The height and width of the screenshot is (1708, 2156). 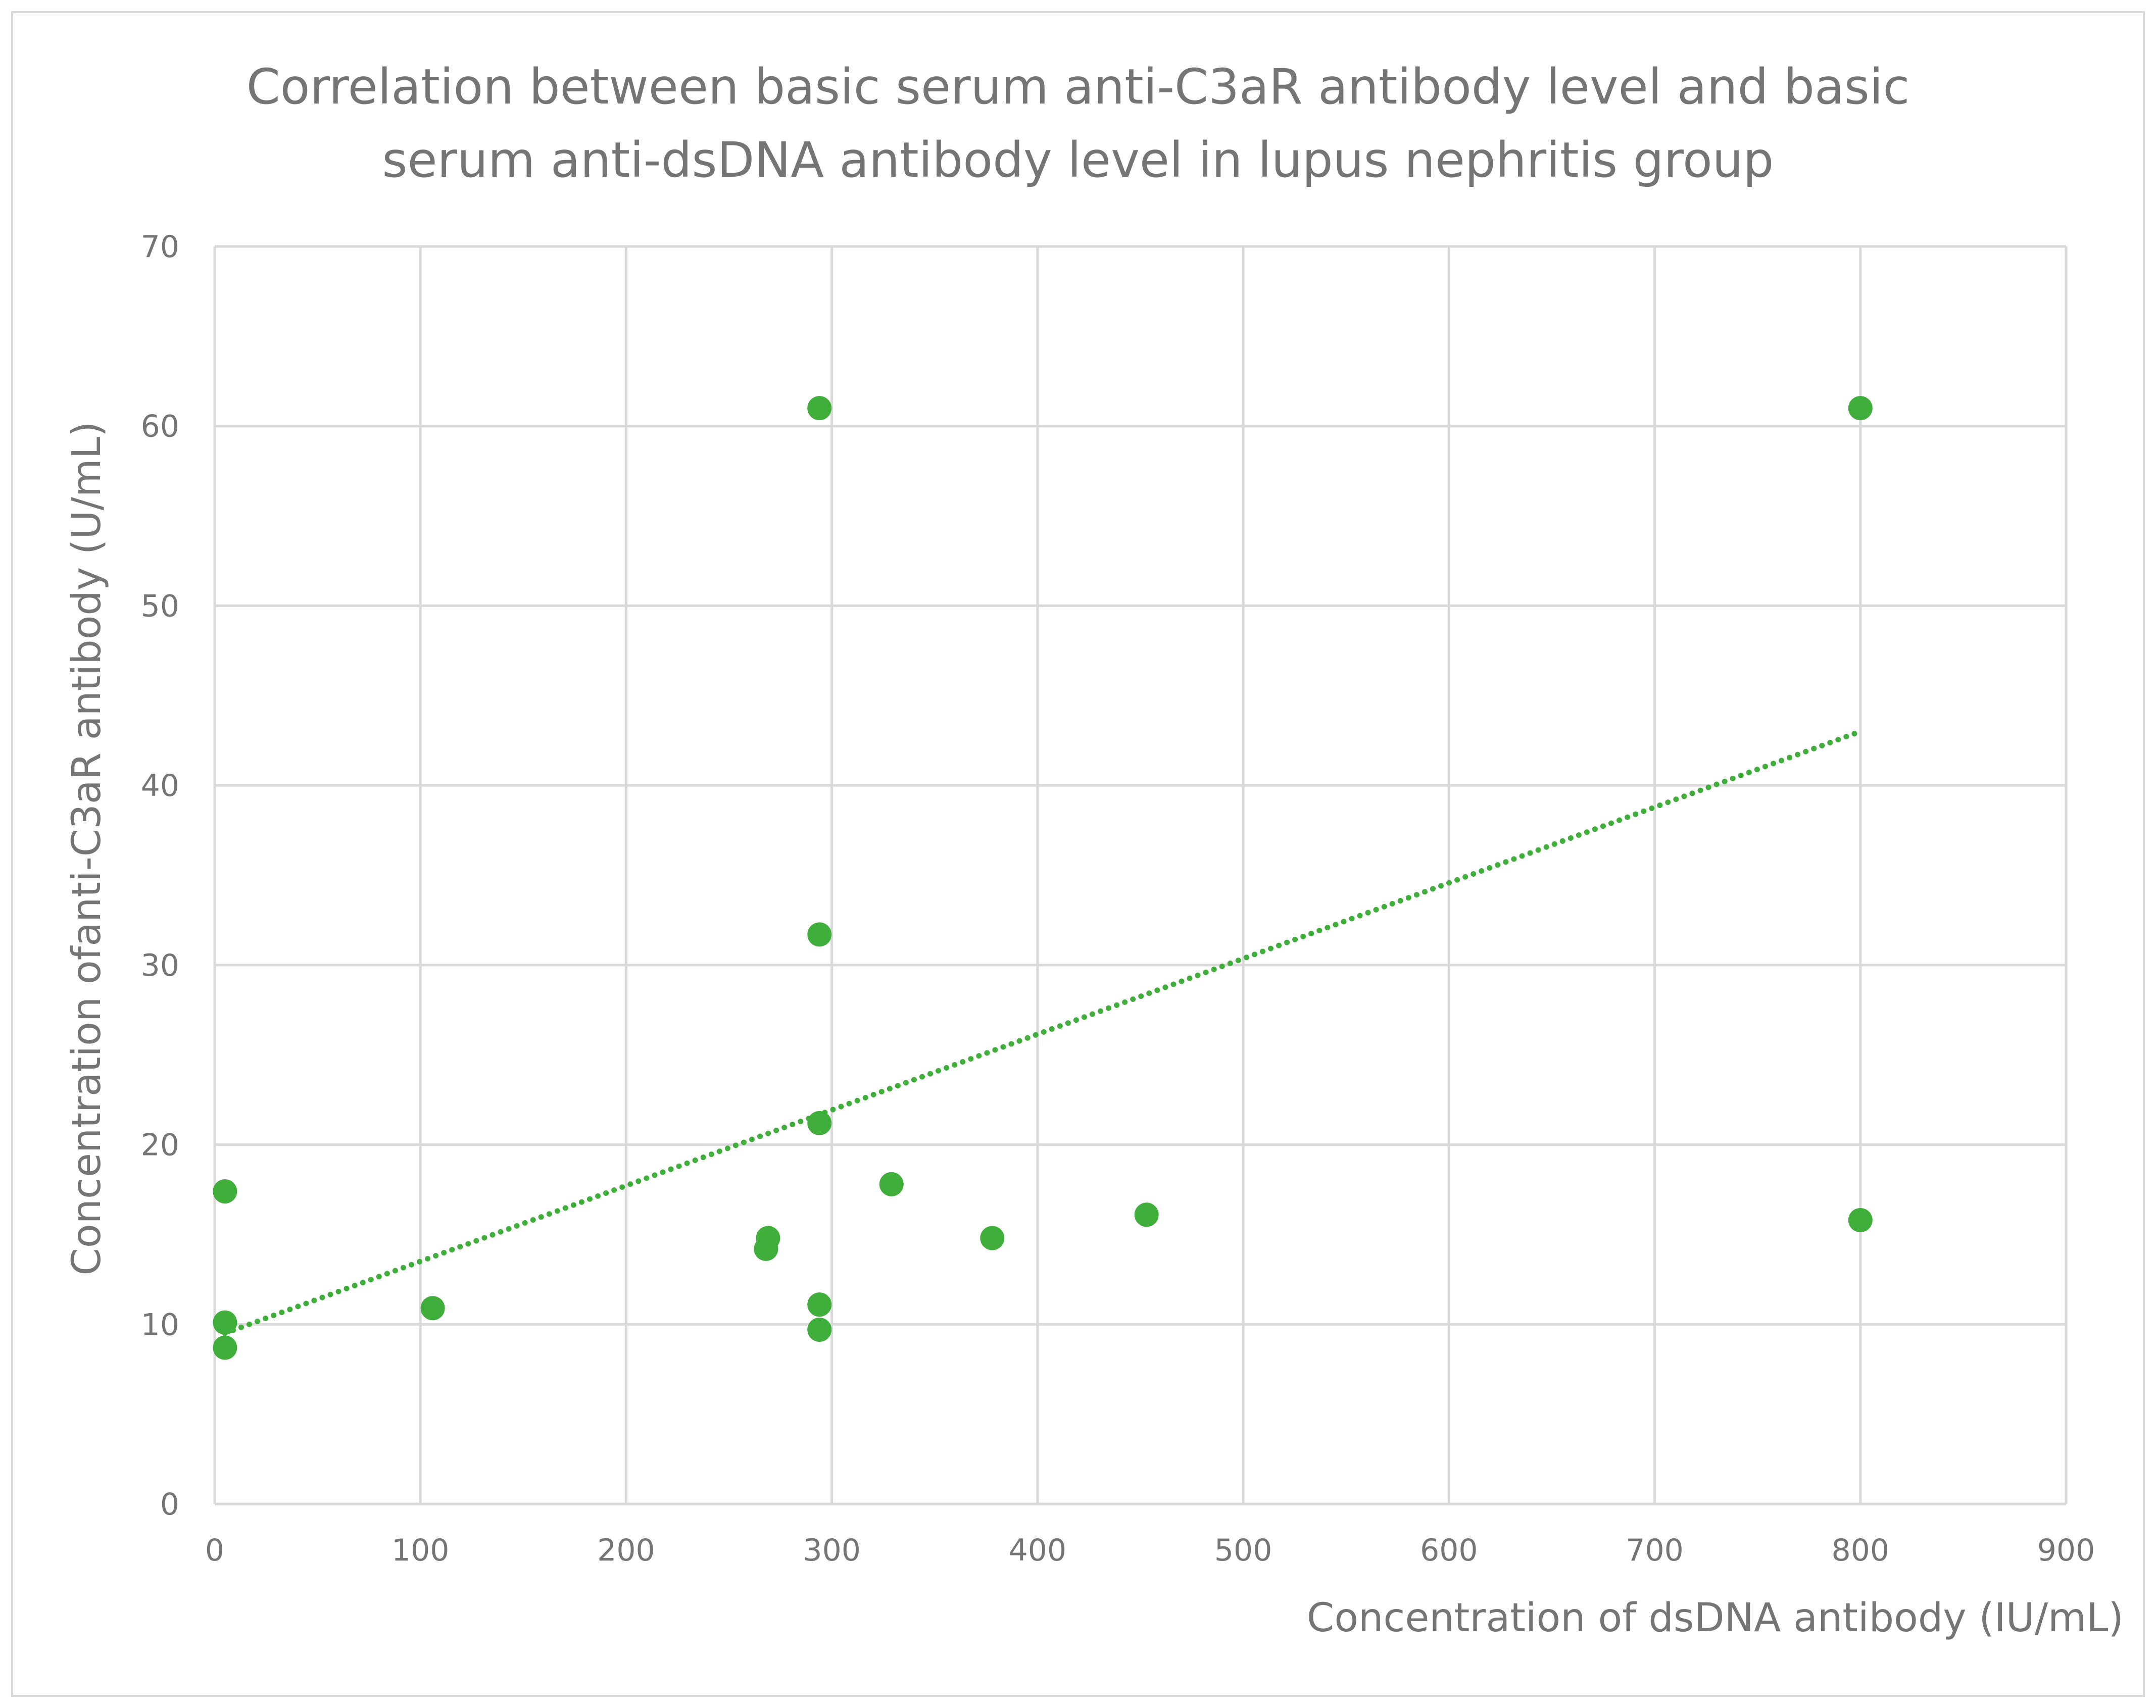 I want to click on x-tick-label: 100, so click(x=420, y=1550).